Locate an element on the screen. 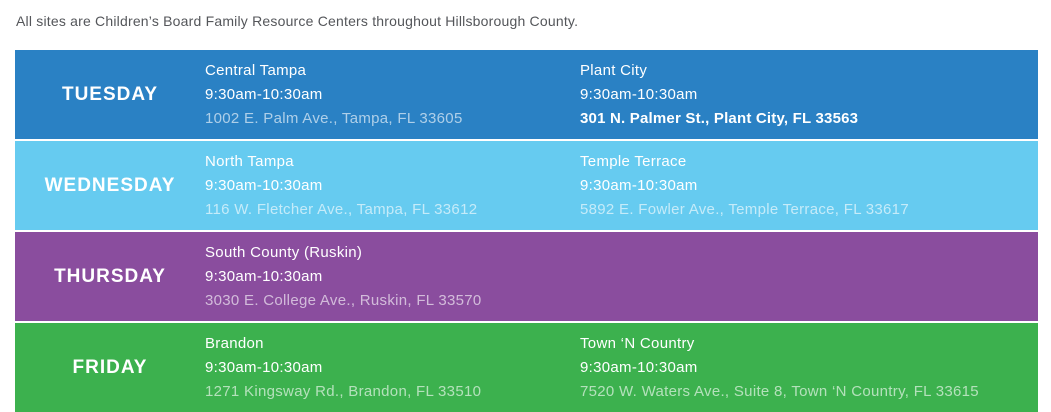 The width and height of the screenshot is (1051, 412). site-address: 3030 E. College Ave., Ruskin, FL 33570 is located at coordinates (343, 300).